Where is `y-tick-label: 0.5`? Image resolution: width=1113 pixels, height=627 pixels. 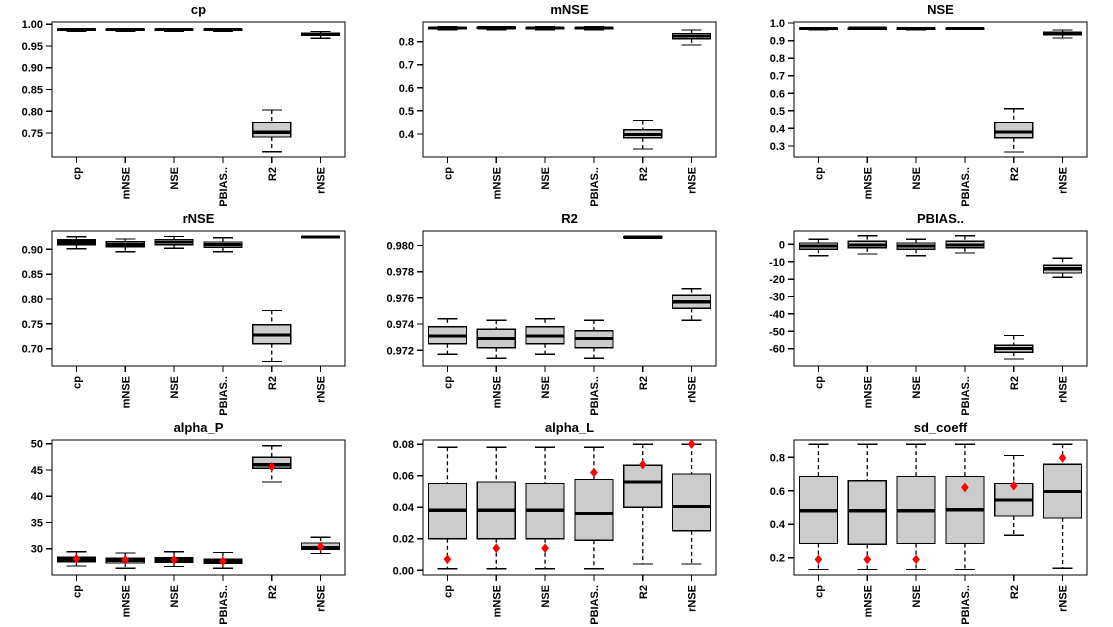
y-tick-label: 0.5 is located at coordinates (406, 112).